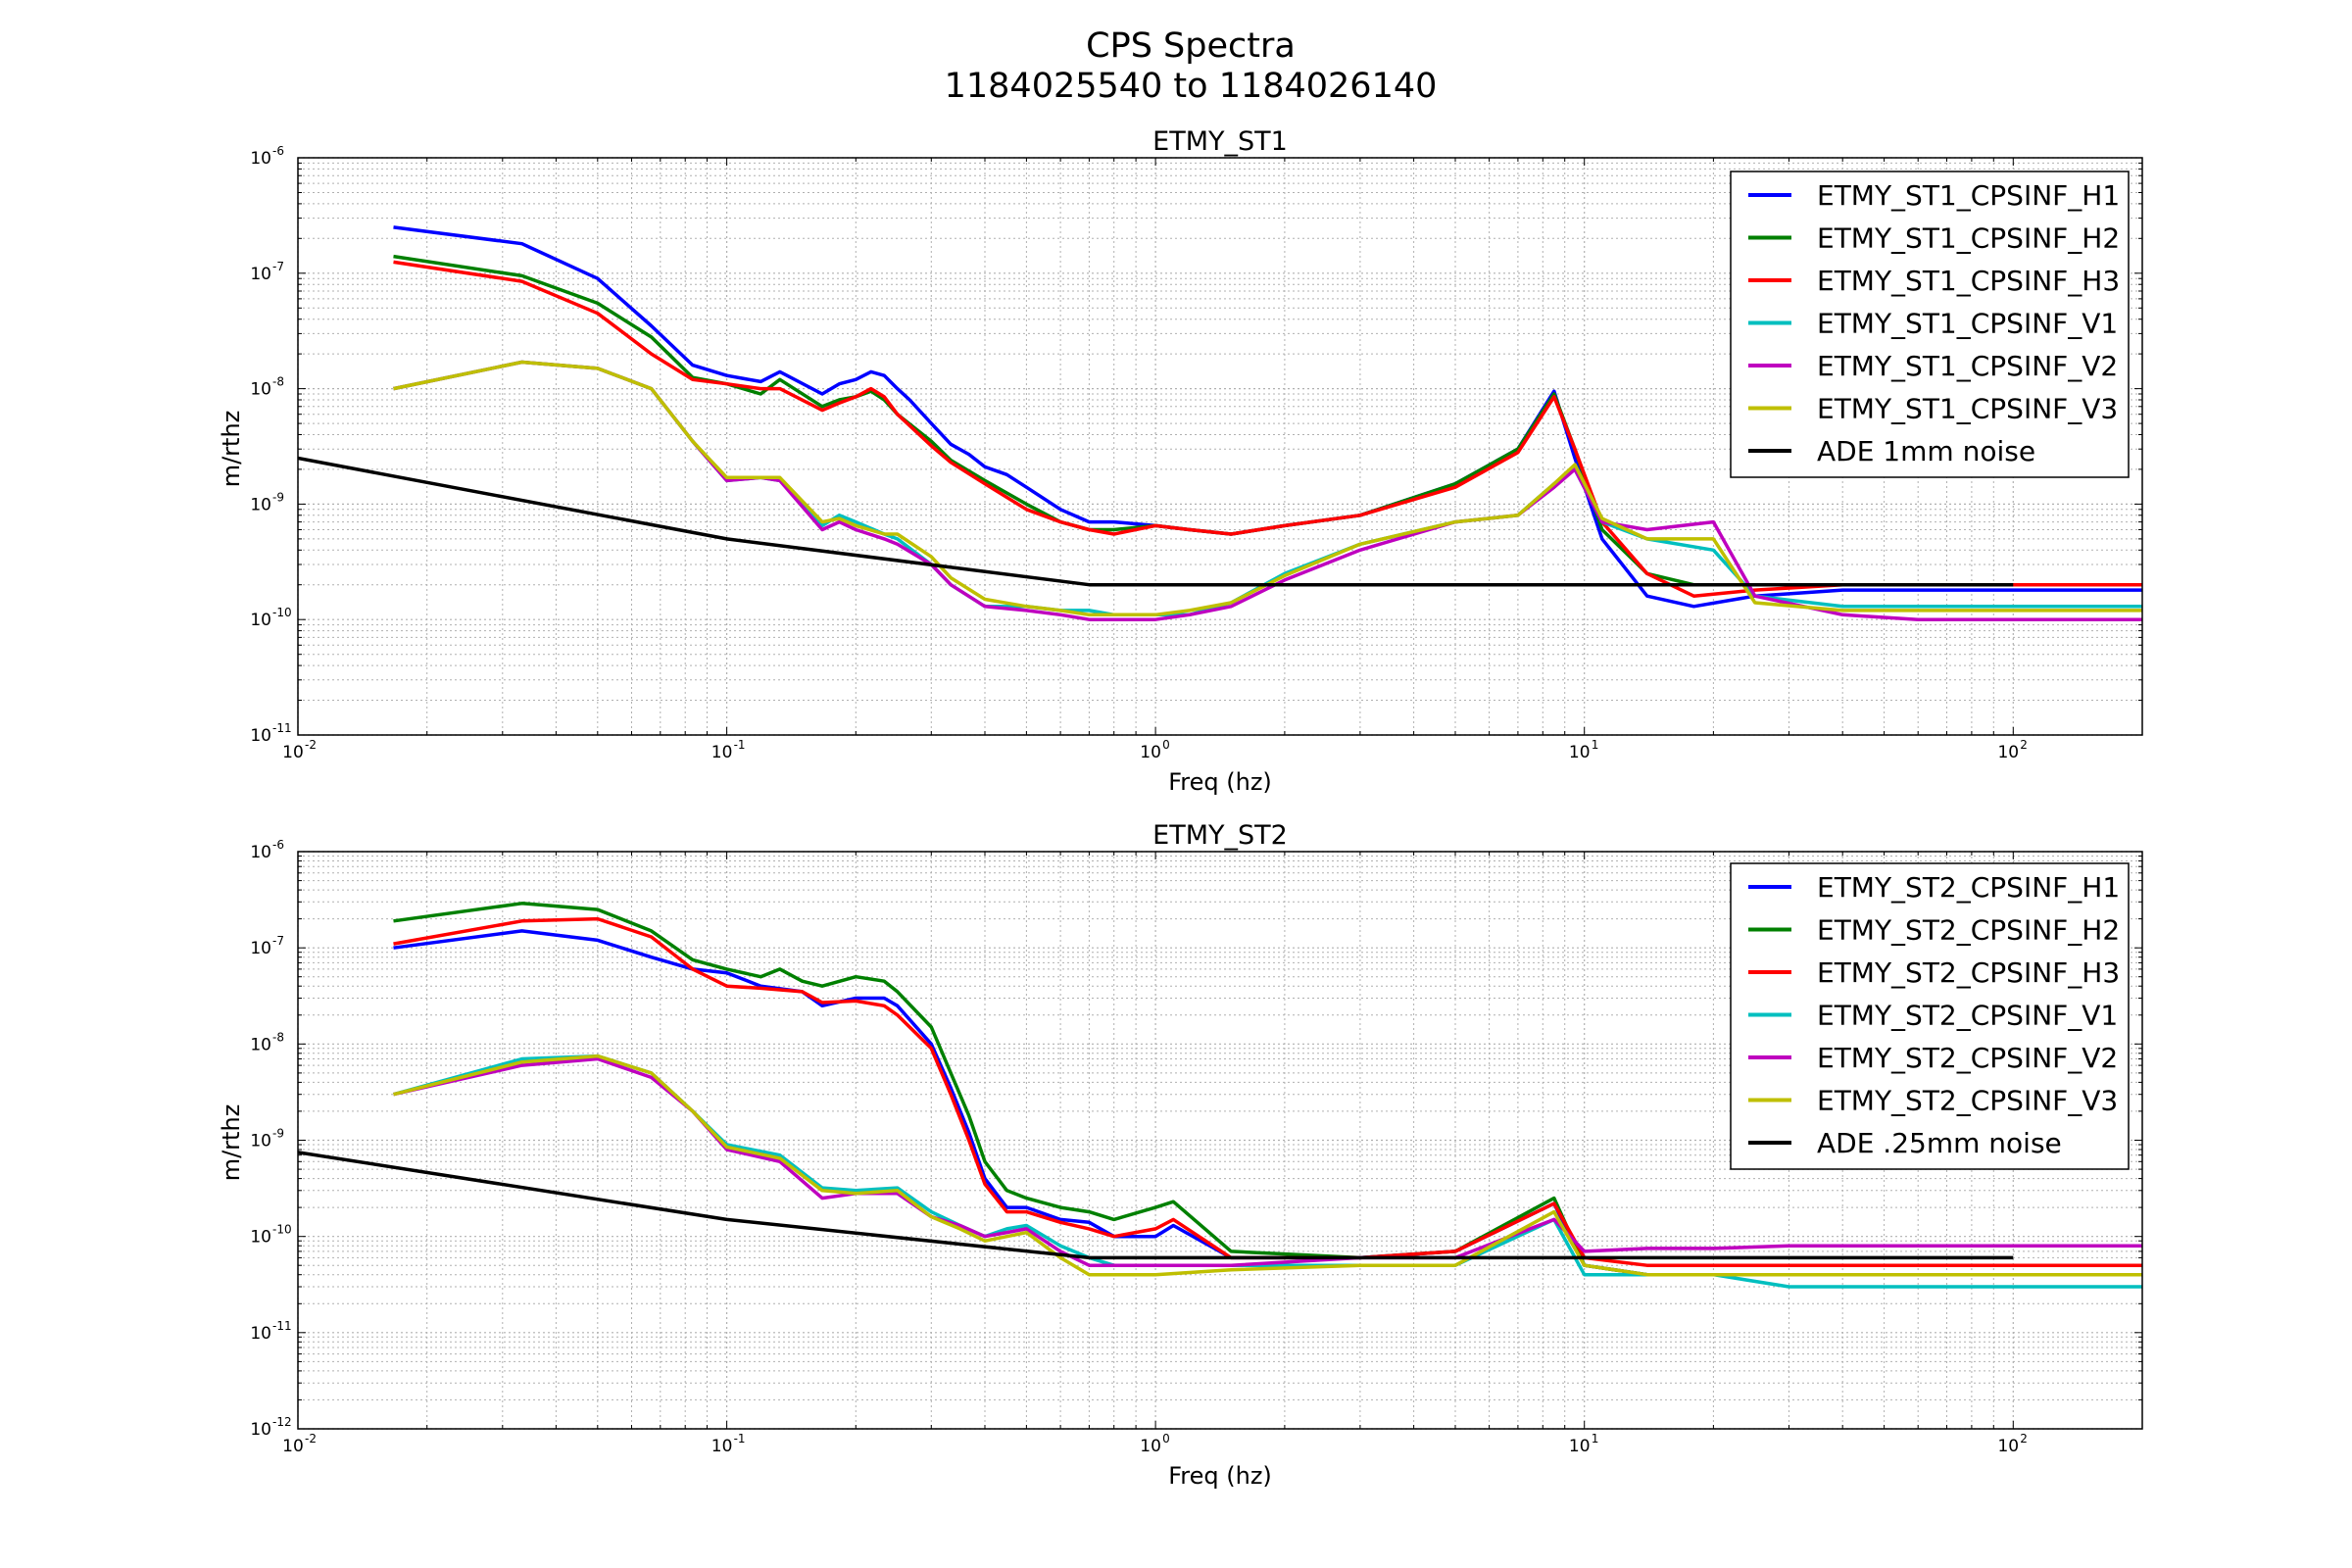 This screenshot has width=2352, height=1568. What do you see at coordinates (1939, 1143) in the screenshot?
I see `legend-label: ADE .25mm noise` at bounding box center [1939, 1143].